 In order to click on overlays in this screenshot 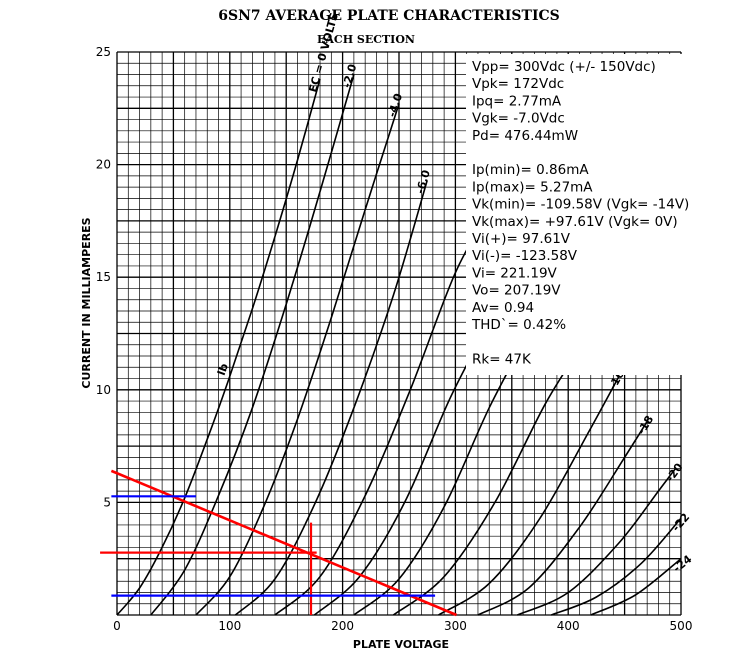, I will do `click(279, 543)`.